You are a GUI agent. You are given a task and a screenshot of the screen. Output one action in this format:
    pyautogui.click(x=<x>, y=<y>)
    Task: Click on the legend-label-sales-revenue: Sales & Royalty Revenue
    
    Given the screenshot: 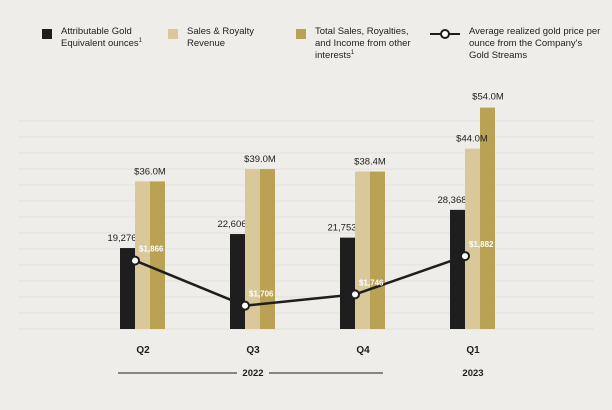 What is the action you would take?
    pyautogui.click(x=221, y=37)
    